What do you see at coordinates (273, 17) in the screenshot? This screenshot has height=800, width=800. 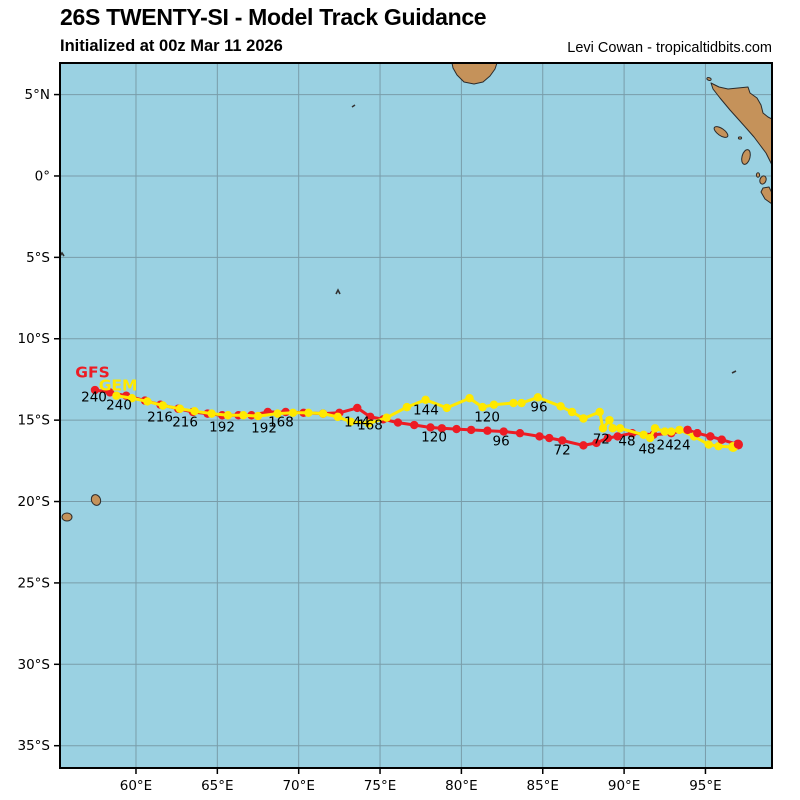 I see `page-title: 26S TWENTY-SI - Model Track Guidance` at bounding box center [273, 17].